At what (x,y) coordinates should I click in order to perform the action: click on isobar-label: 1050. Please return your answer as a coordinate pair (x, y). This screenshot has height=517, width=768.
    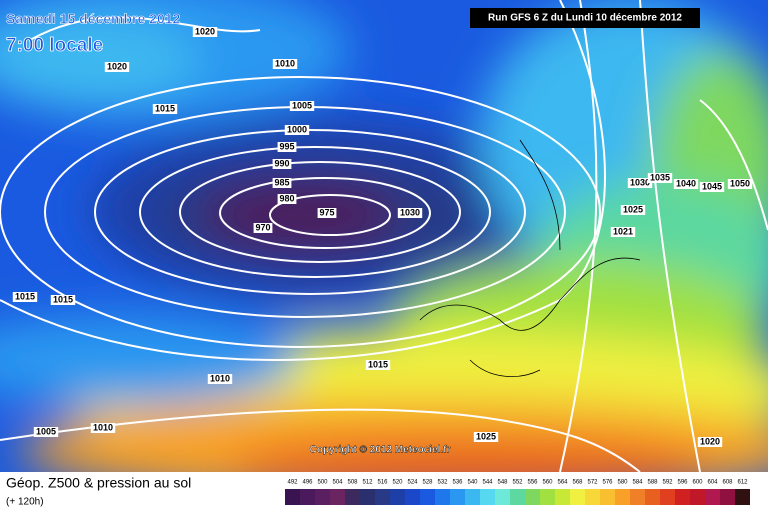
    Looking at the image, I should click on (740, 183).